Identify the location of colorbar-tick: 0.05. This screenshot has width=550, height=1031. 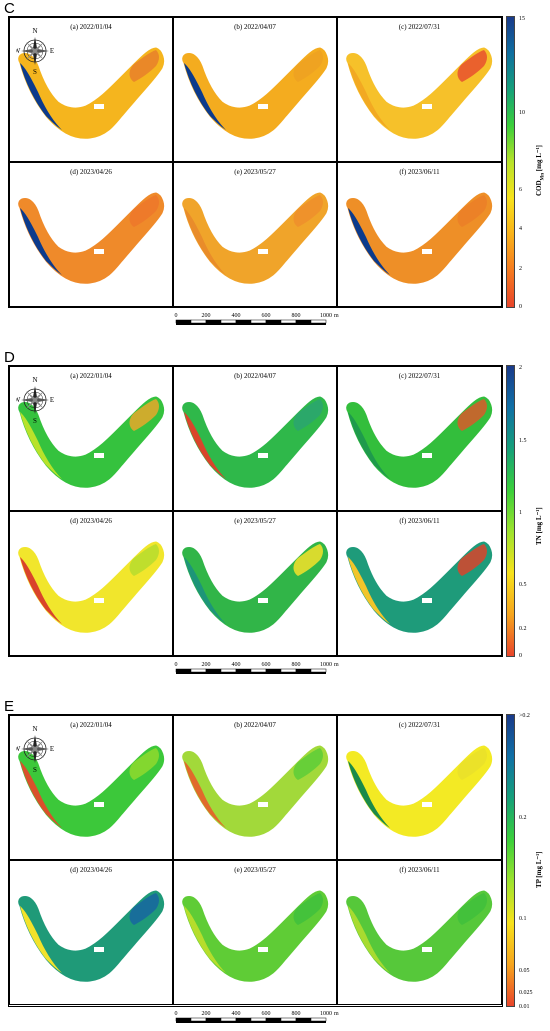
(524, 971).